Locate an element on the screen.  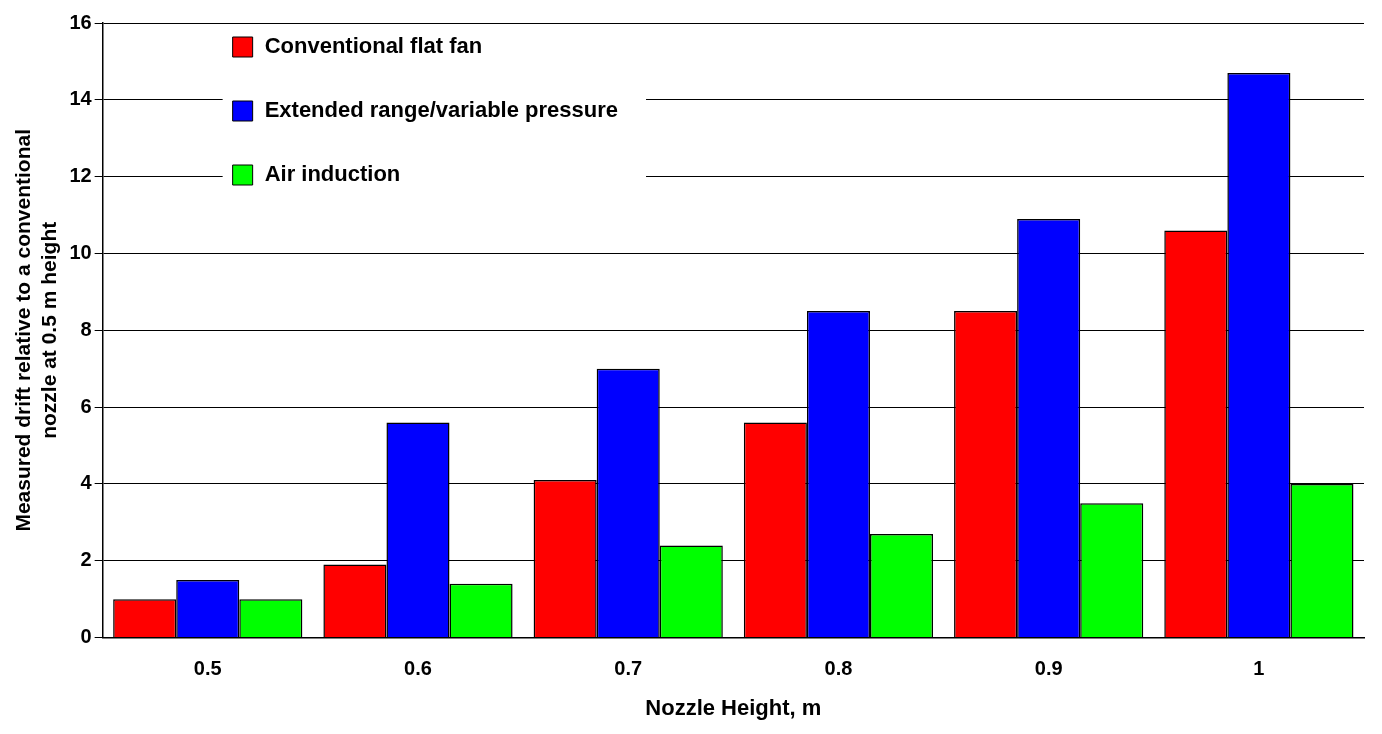
legend-label: Extended range/variable pressure is located at coordinates (441, 110).